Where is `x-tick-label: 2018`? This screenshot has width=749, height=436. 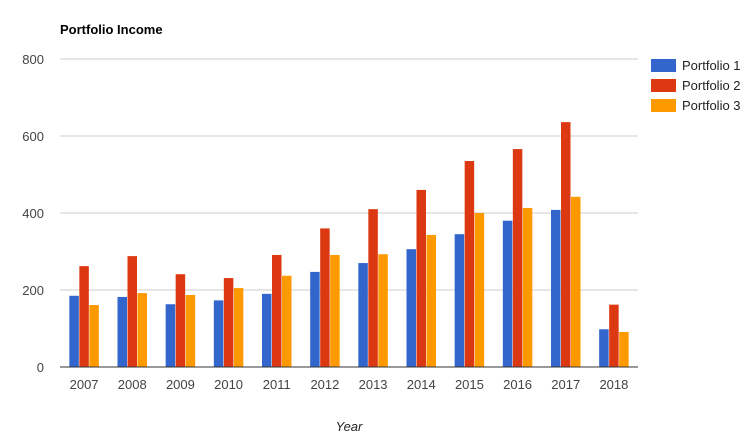 x-tick-label: 2018 is located at coordinates (613, 384).